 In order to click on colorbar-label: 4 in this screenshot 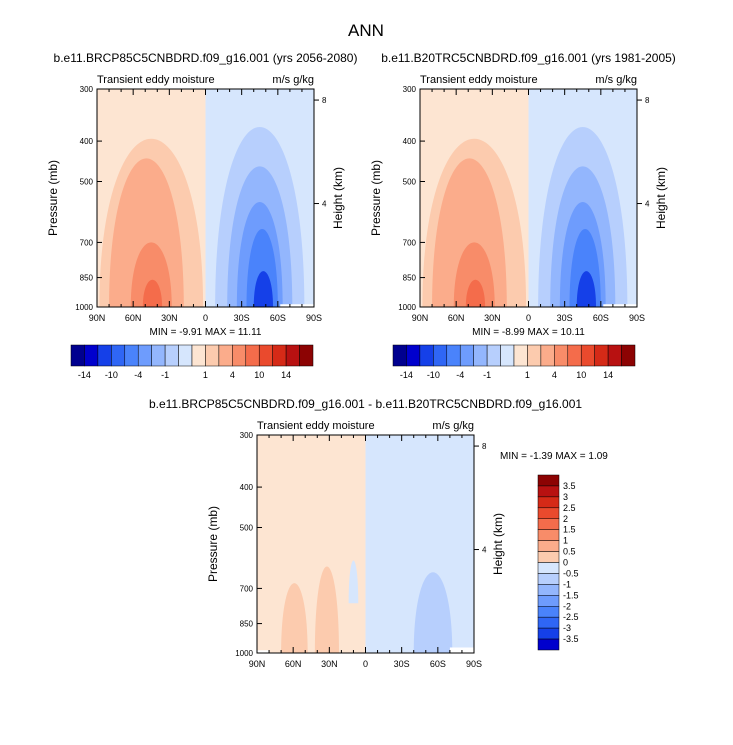, I will do `click(554, 375)`.